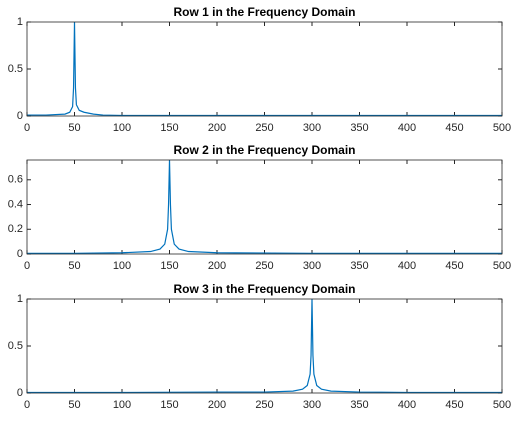 The image size is (532, 424). Describe the element at coordinates (15, 204) in the screenshot. I see `y-tick-label: 0.4` at that location.